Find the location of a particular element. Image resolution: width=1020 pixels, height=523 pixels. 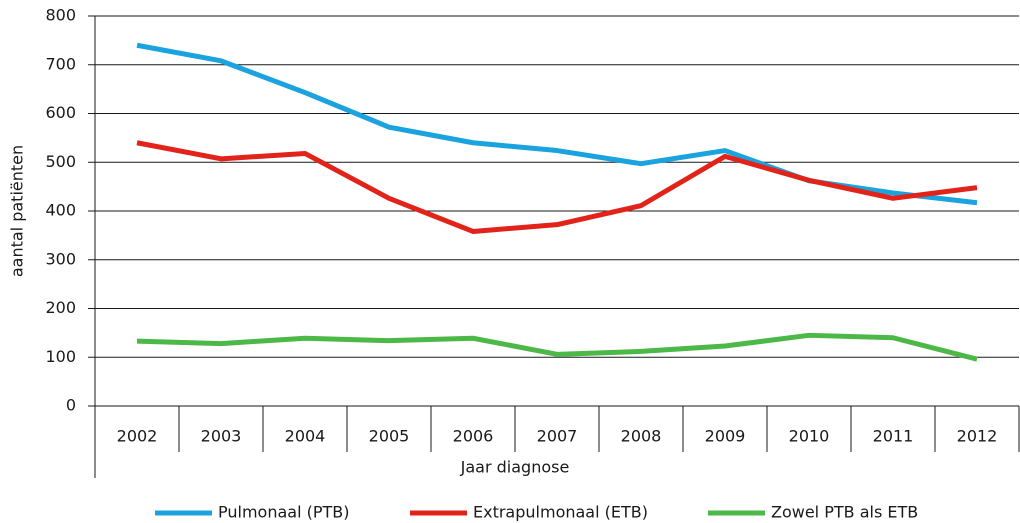

x-axis-label: Jaar diagnose is located at coordinates (515, 467).